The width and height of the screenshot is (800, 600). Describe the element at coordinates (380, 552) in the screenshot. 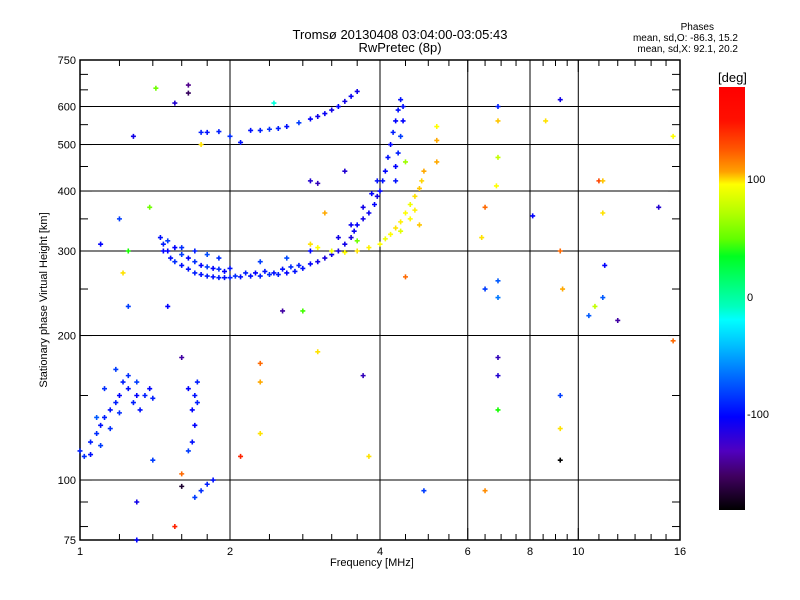

I see `x-tick-label: 4` at that location.